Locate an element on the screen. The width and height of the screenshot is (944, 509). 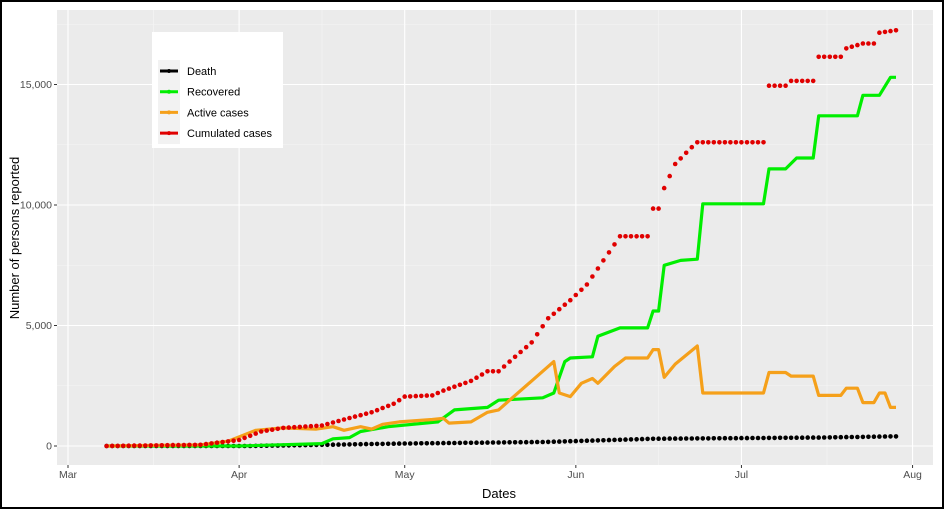
legend-label: Active cases is located at coordinates (218, 113).